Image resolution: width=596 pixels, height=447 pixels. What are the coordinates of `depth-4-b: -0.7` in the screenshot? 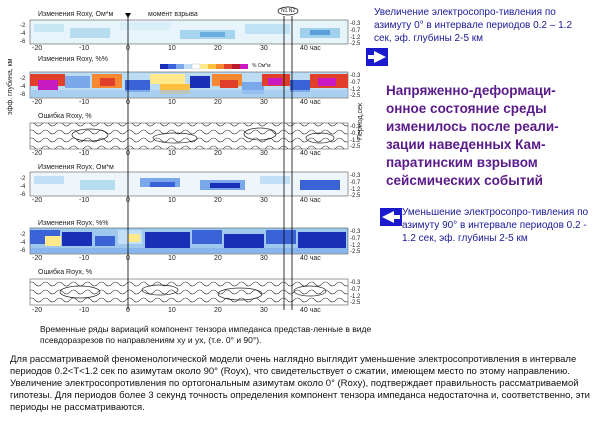 It's located at (355, 183).